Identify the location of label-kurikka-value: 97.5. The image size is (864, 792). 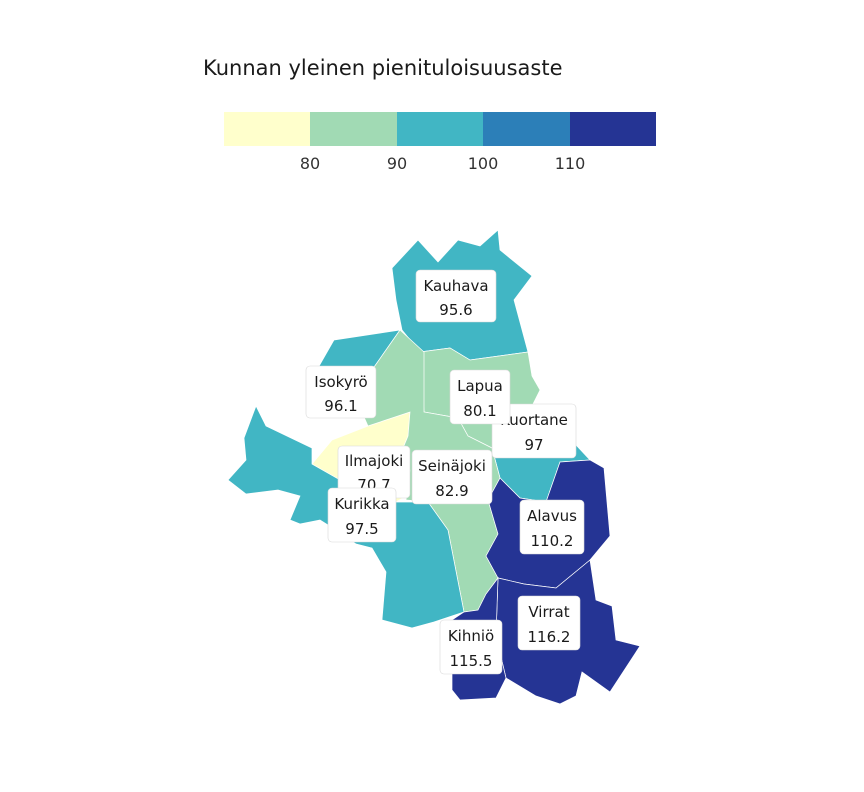
(361, 529).